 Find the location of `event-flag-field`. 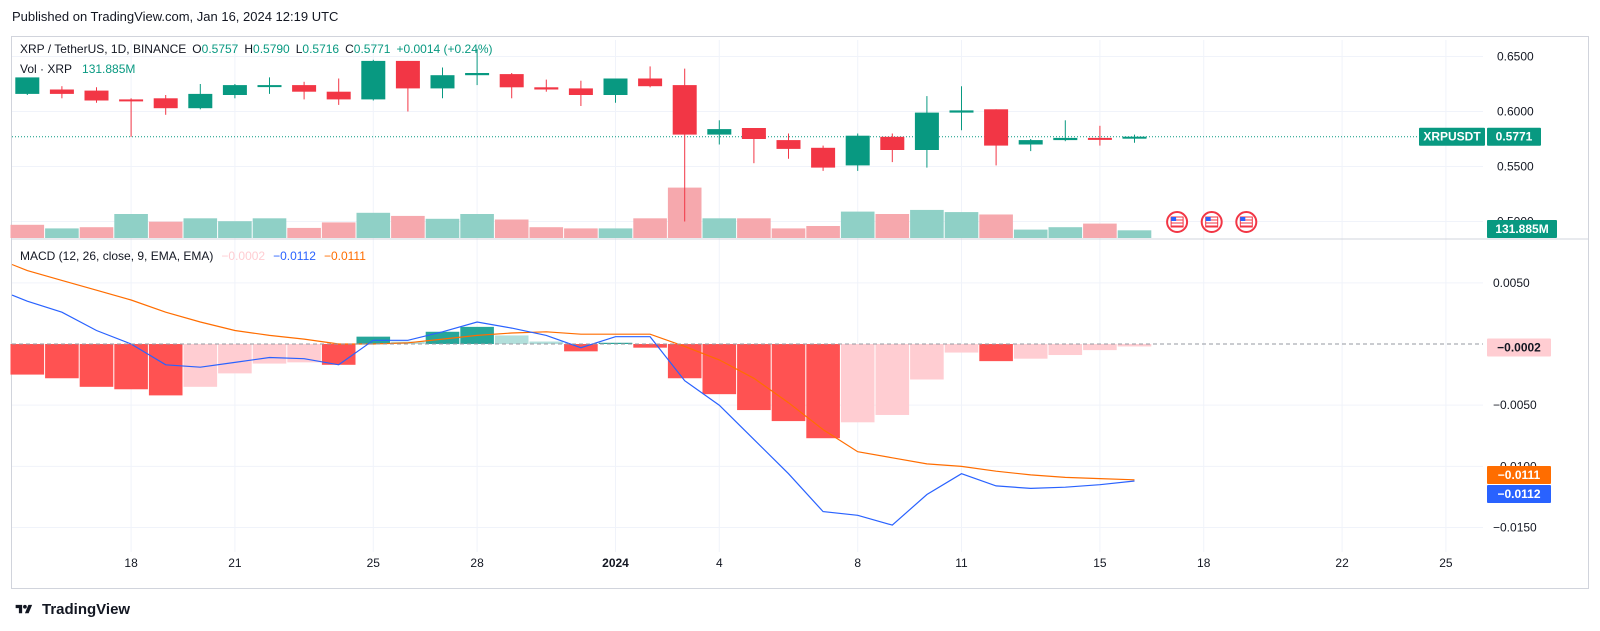

event-flag-field is located at coordinates (1246, 222).